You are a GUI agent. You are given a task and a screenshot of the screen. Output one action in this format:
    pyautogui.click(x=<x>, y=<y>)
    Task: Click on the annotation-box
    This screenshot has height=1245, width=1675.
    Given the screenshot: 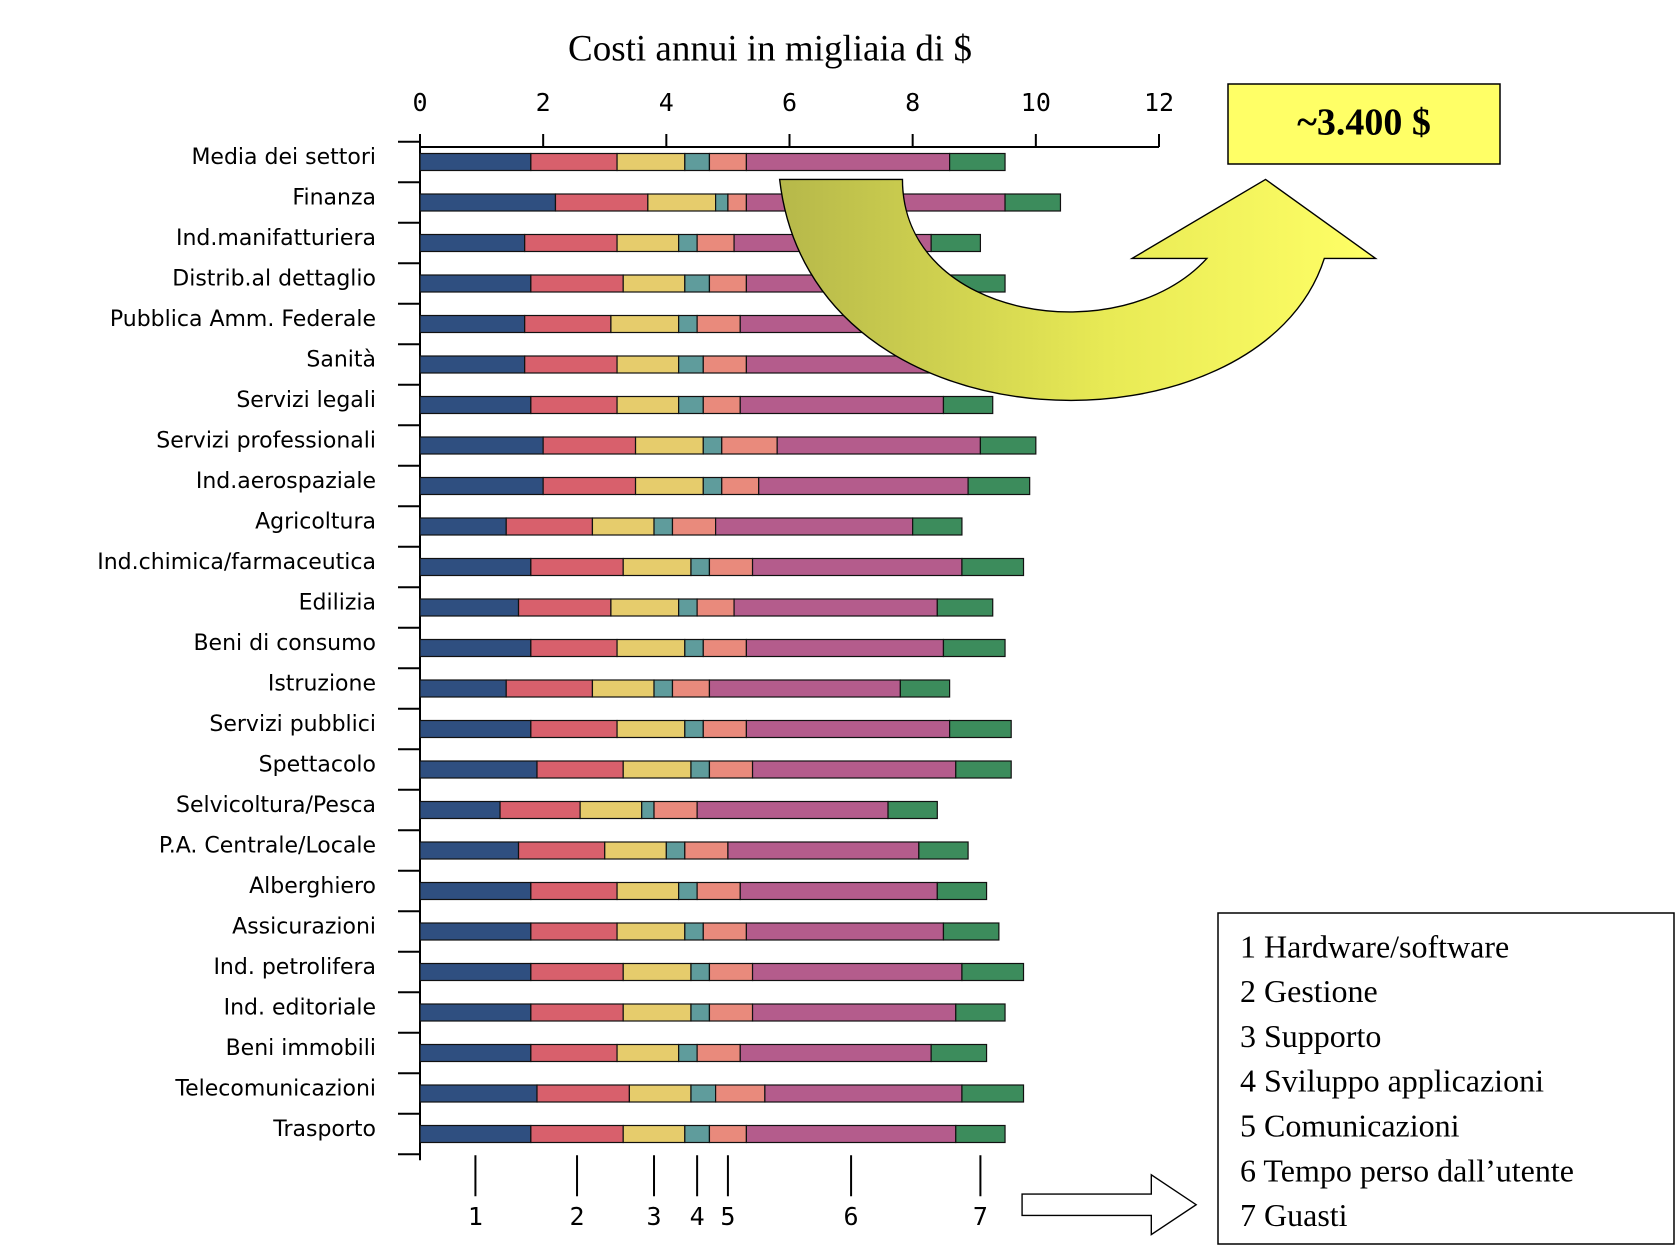 What is the action you would take?
    pyautogui.click(x=1364, y=124)
    